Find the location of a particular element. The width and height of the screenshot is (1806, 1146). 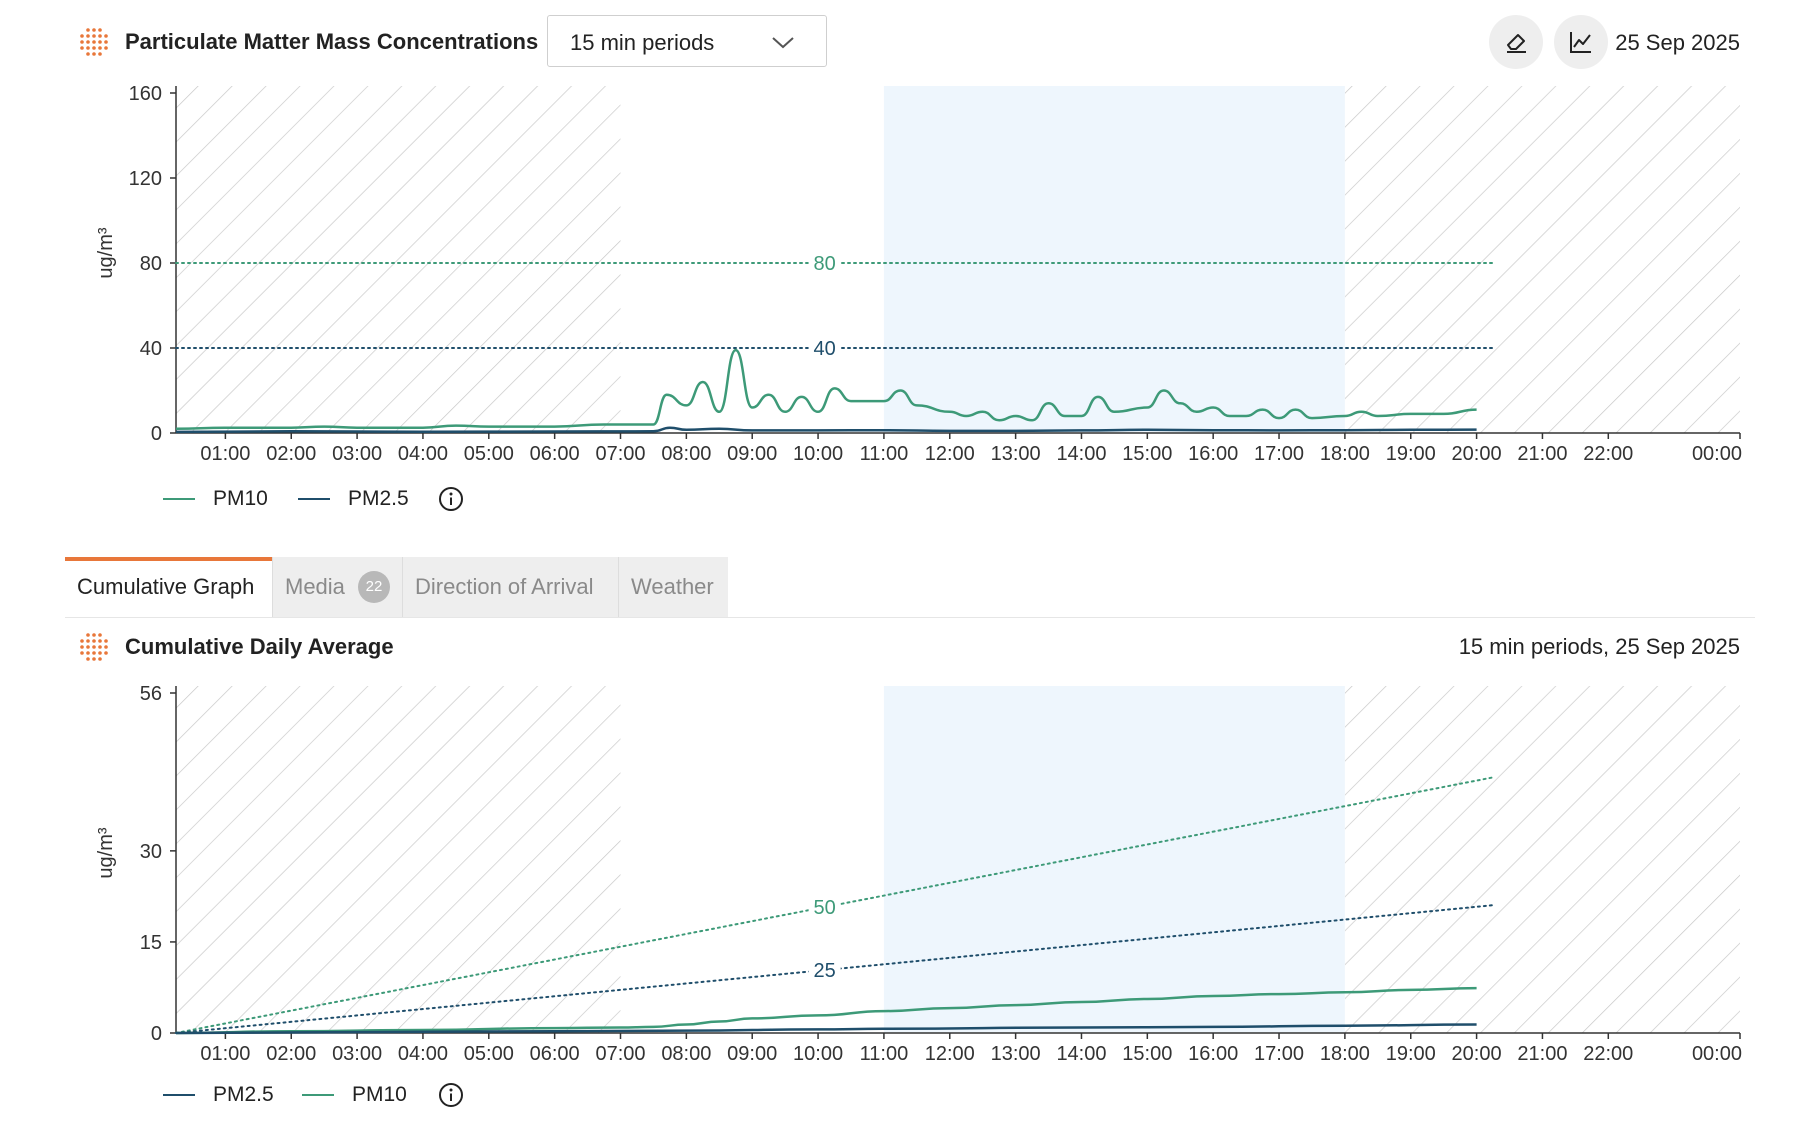

x-tick-label: 03:00 is located at coordinates (357, 454).